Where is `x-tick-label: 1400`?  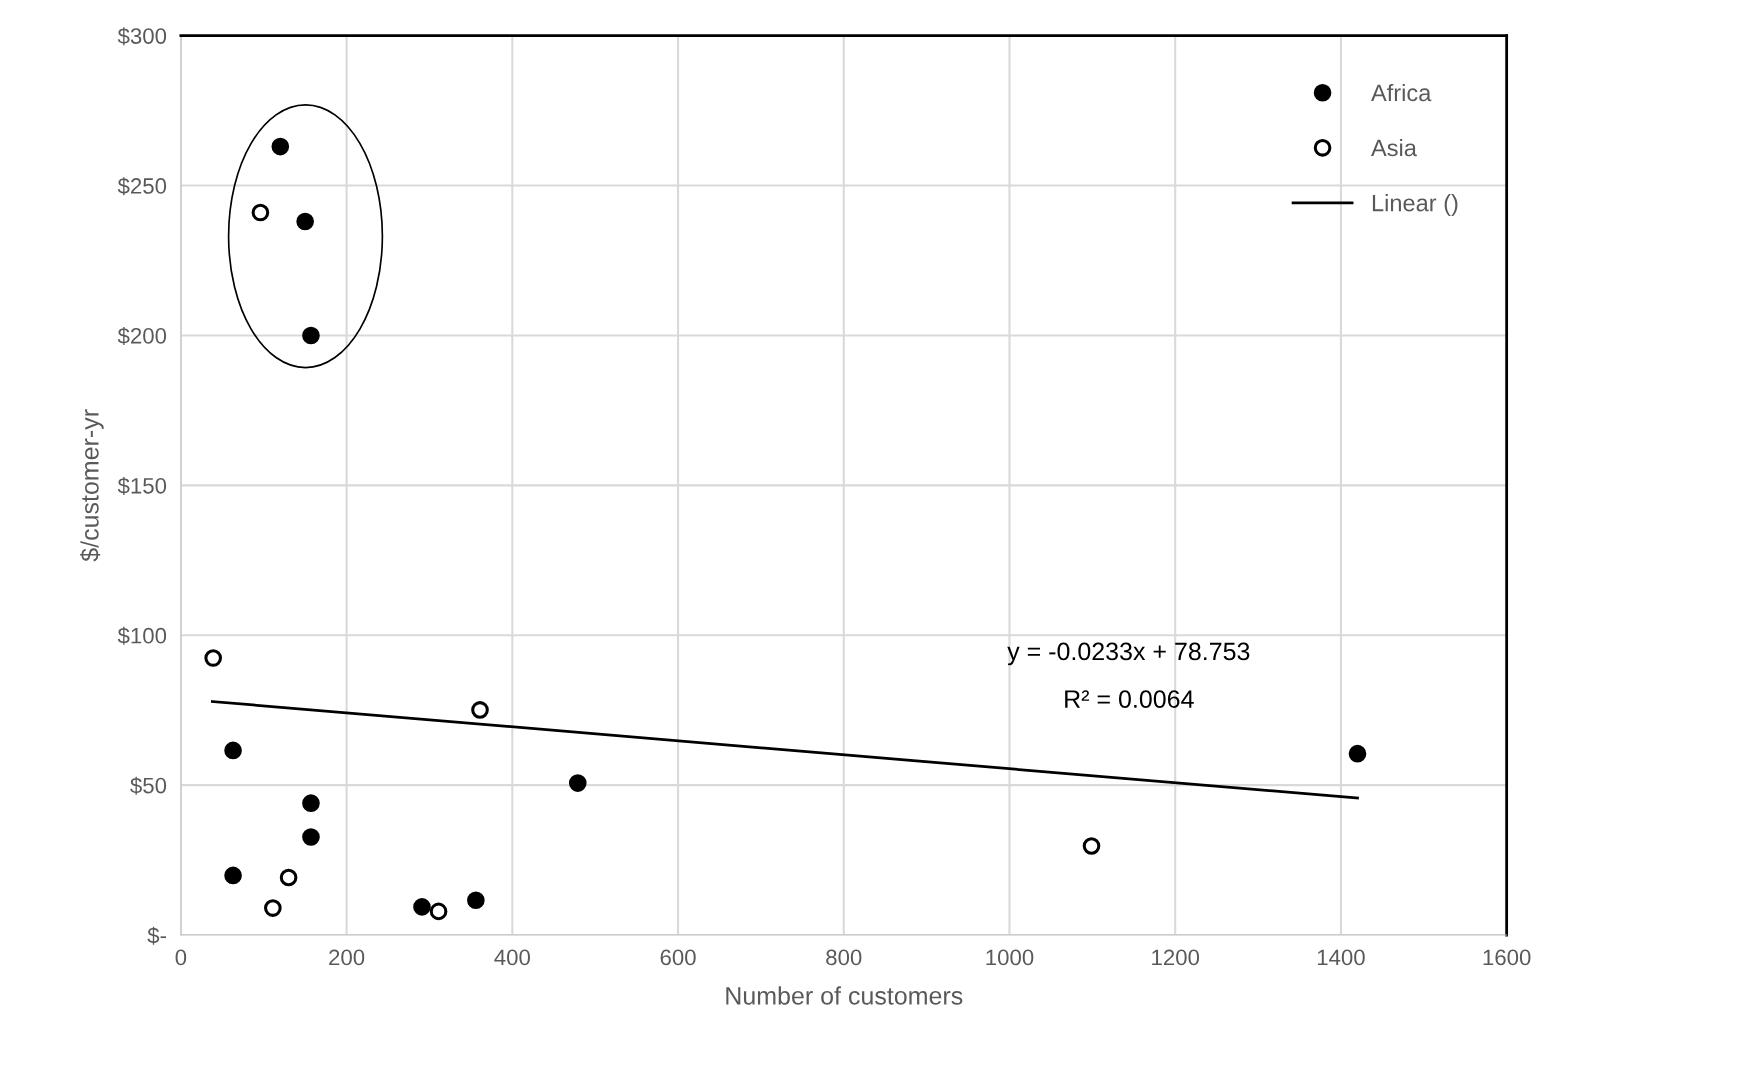
x-tick-label: 1400 is located at coordinates (1341, 957).